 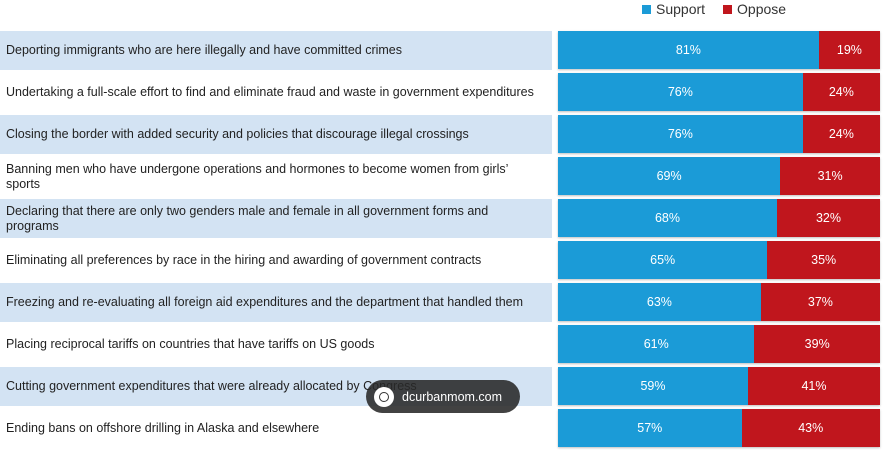 I want to click on data-label: 43%, so click(x=811, y=428).